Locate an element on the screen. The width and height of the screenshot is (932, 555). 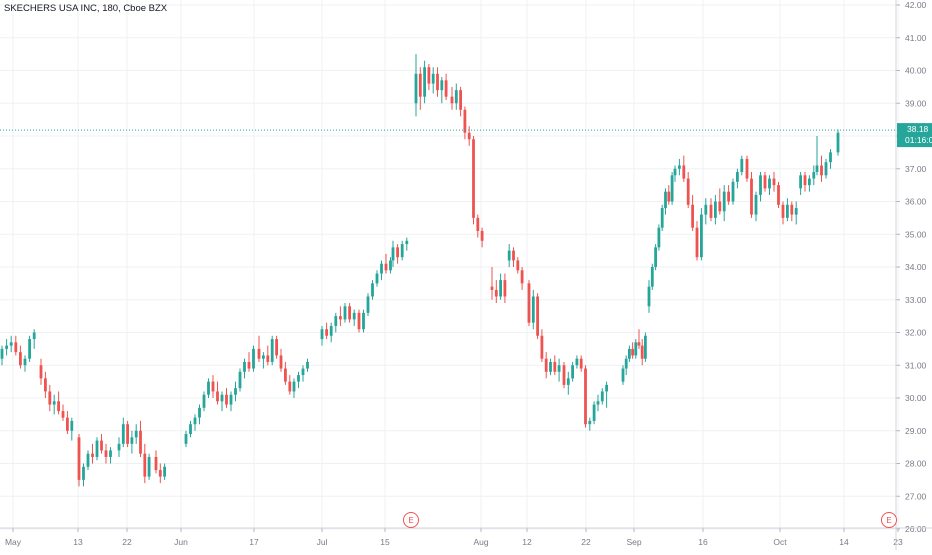
y-tick-label: 34.00 is located at coordinates (916, 267).